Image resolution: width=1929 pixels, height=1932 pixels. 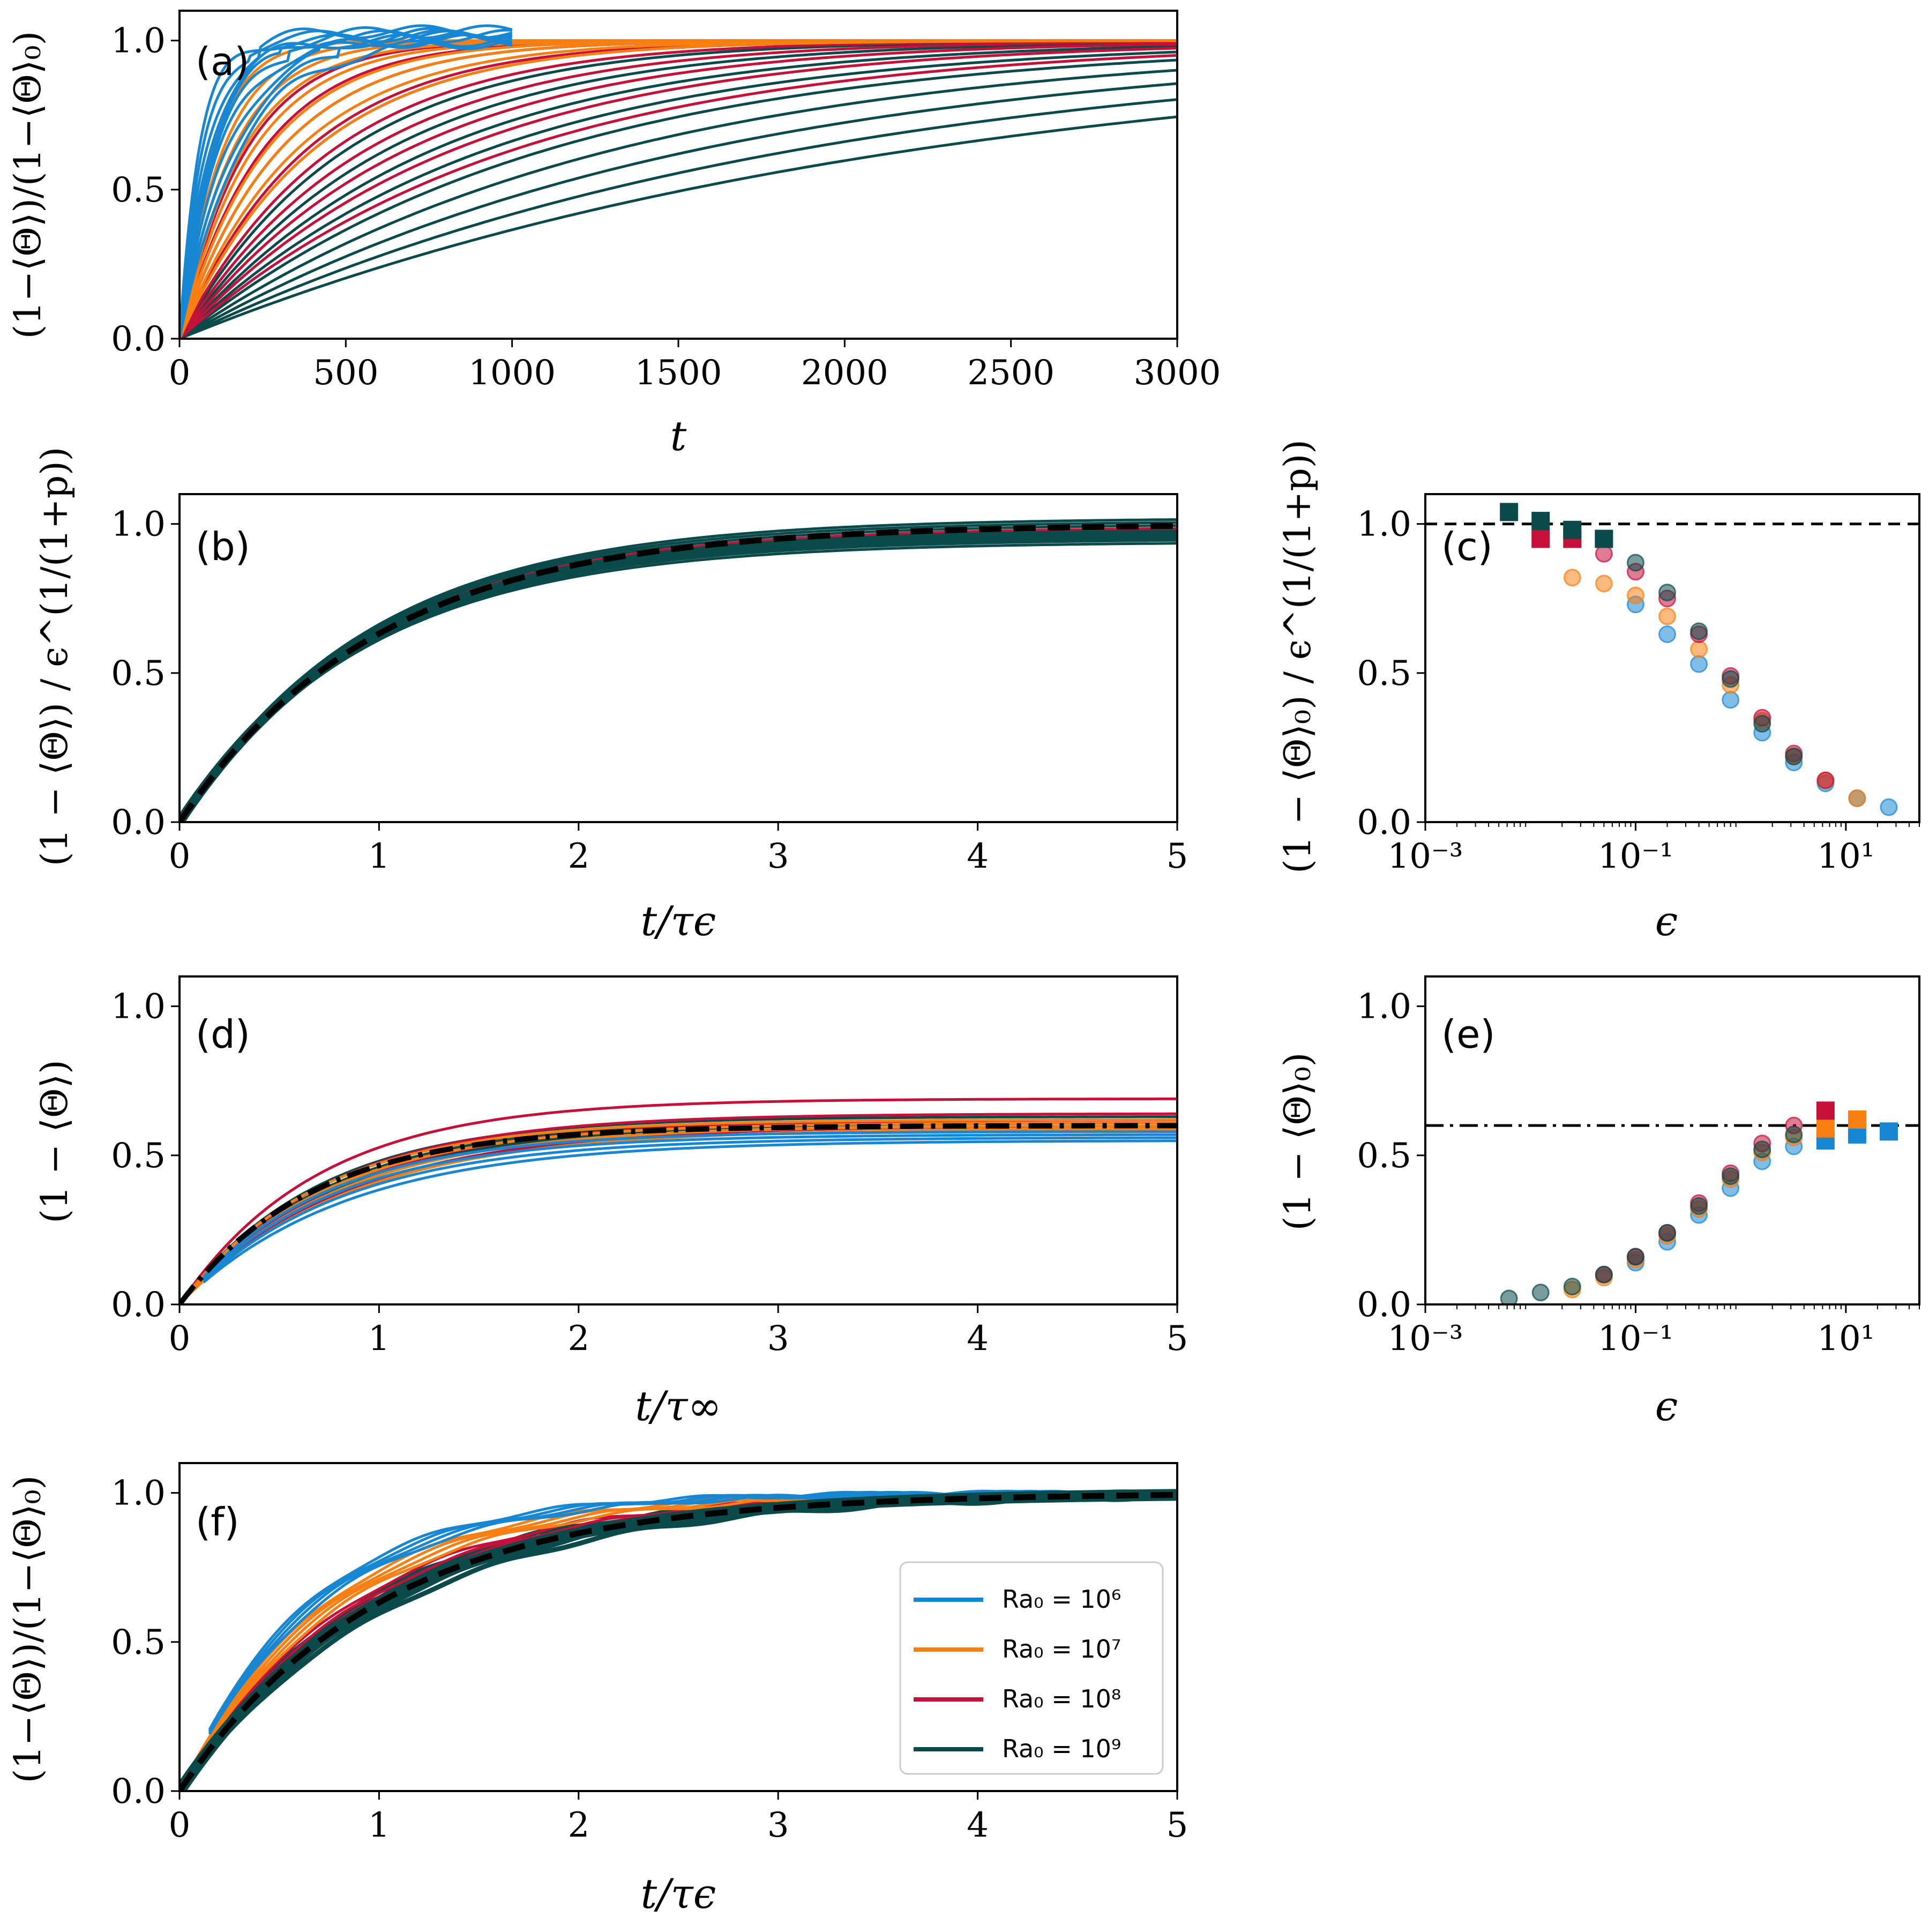 I want to click on curve-d-Ra8, so click(x=679, y=1200).